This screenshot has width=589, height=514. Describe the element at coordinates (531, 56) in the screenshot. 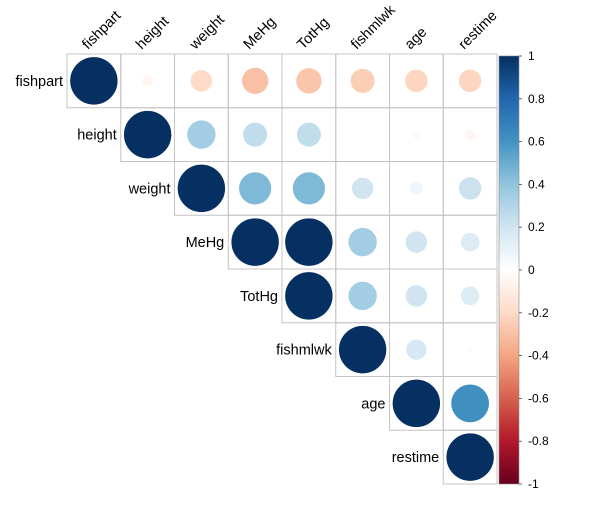

I see `colorbar-tick-label: 1` at that location.